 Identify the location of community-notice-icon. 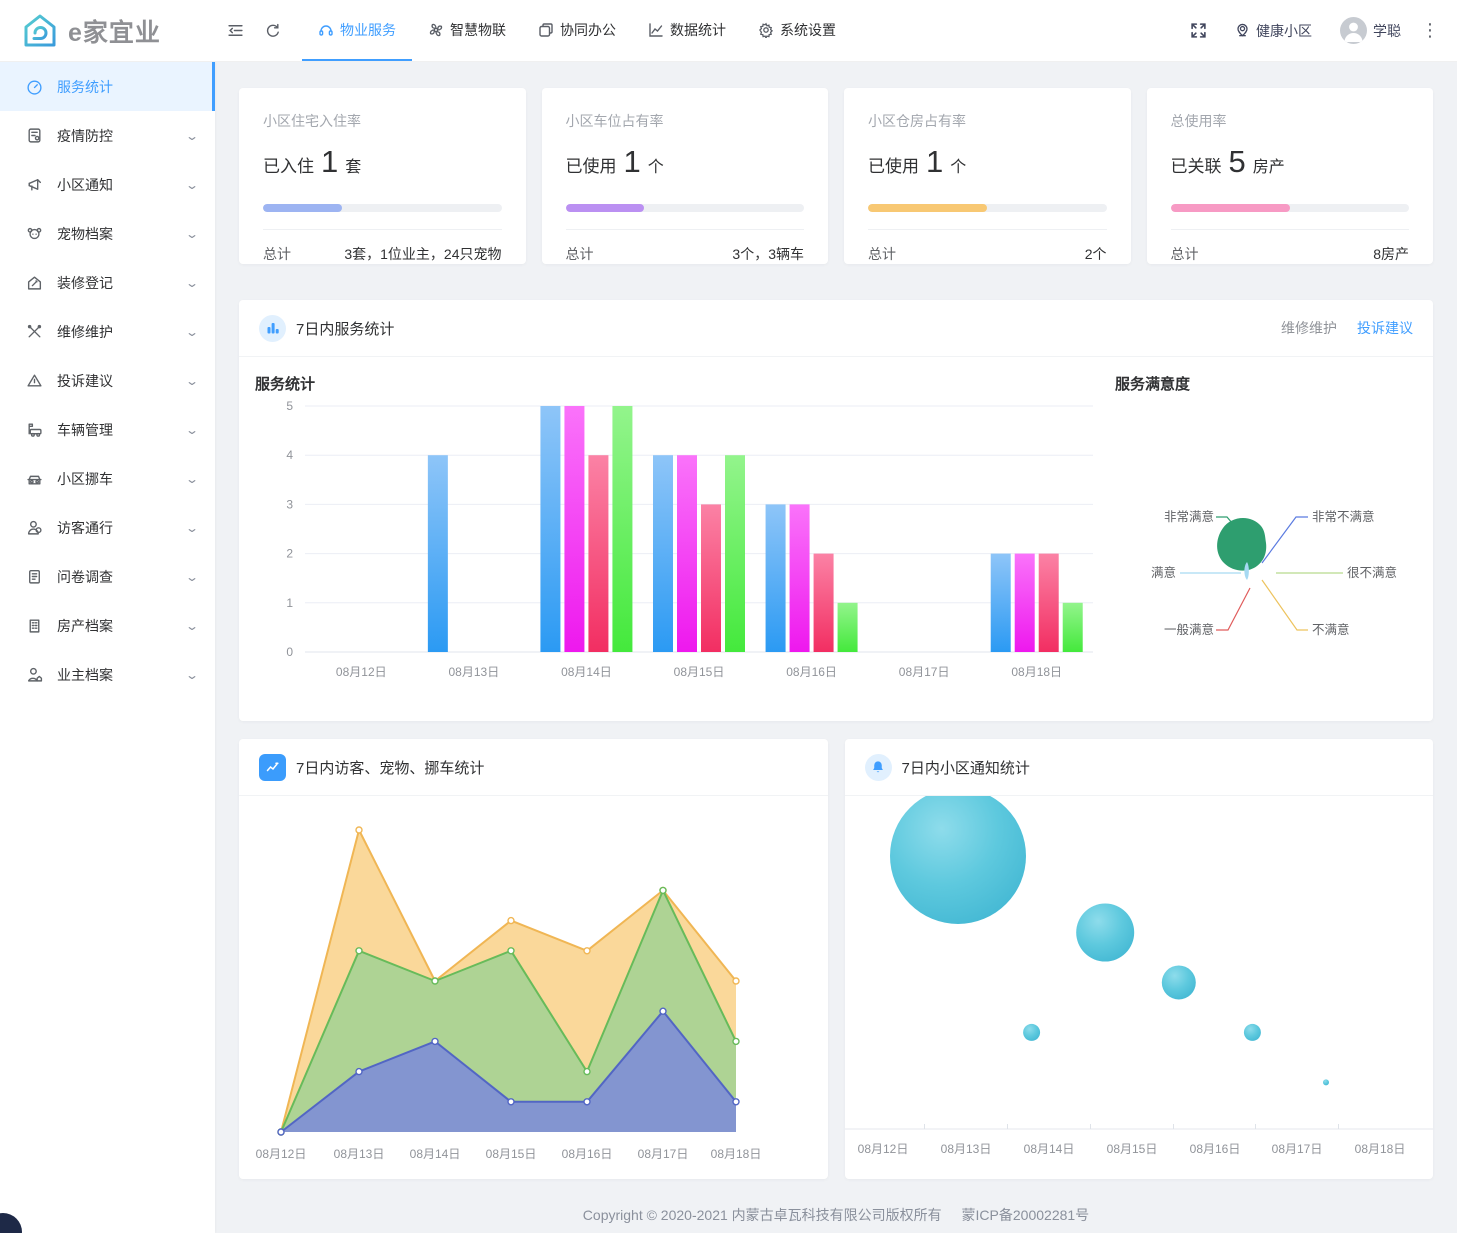
(35, 185).